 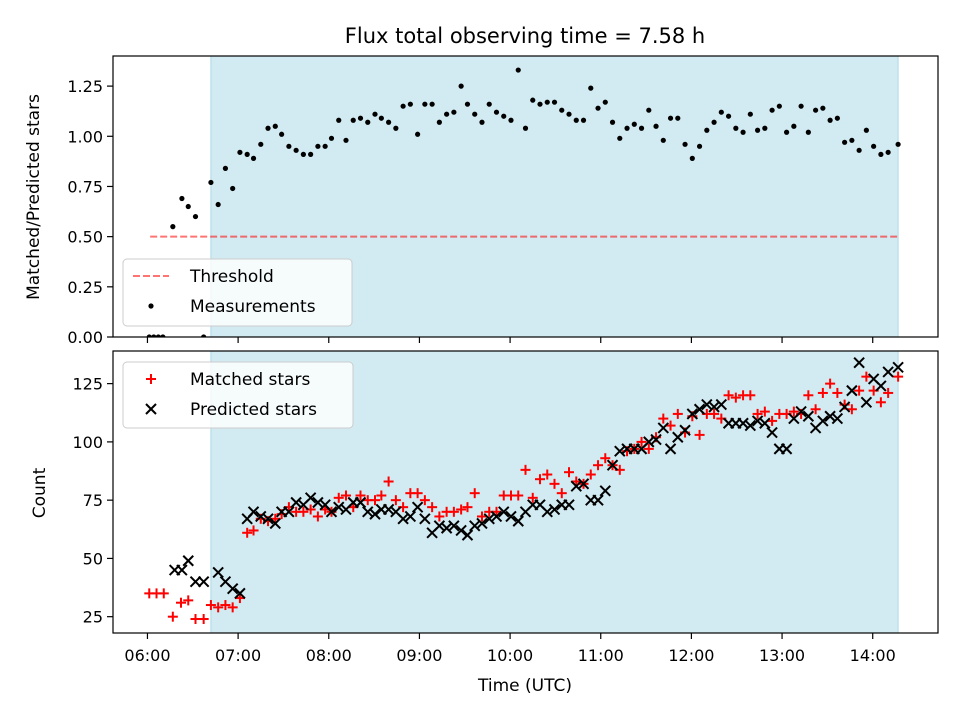 I want to click on y-tick-label: 1.25, so click(x=85, y=86).